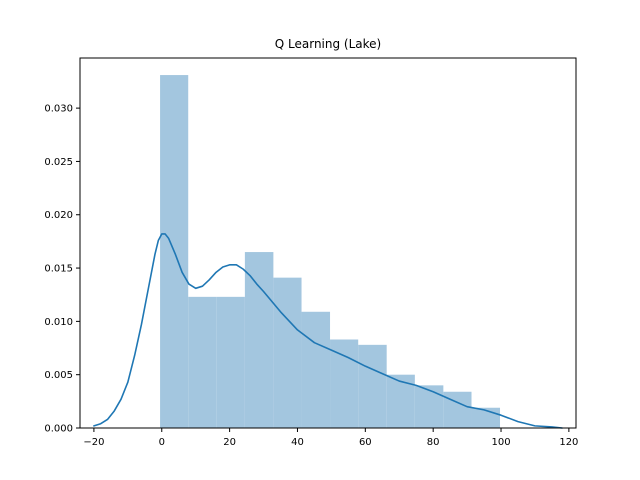 This screenshot has width=640, height=480. I want to click on x-tick-label: 40, so click(297, 442).